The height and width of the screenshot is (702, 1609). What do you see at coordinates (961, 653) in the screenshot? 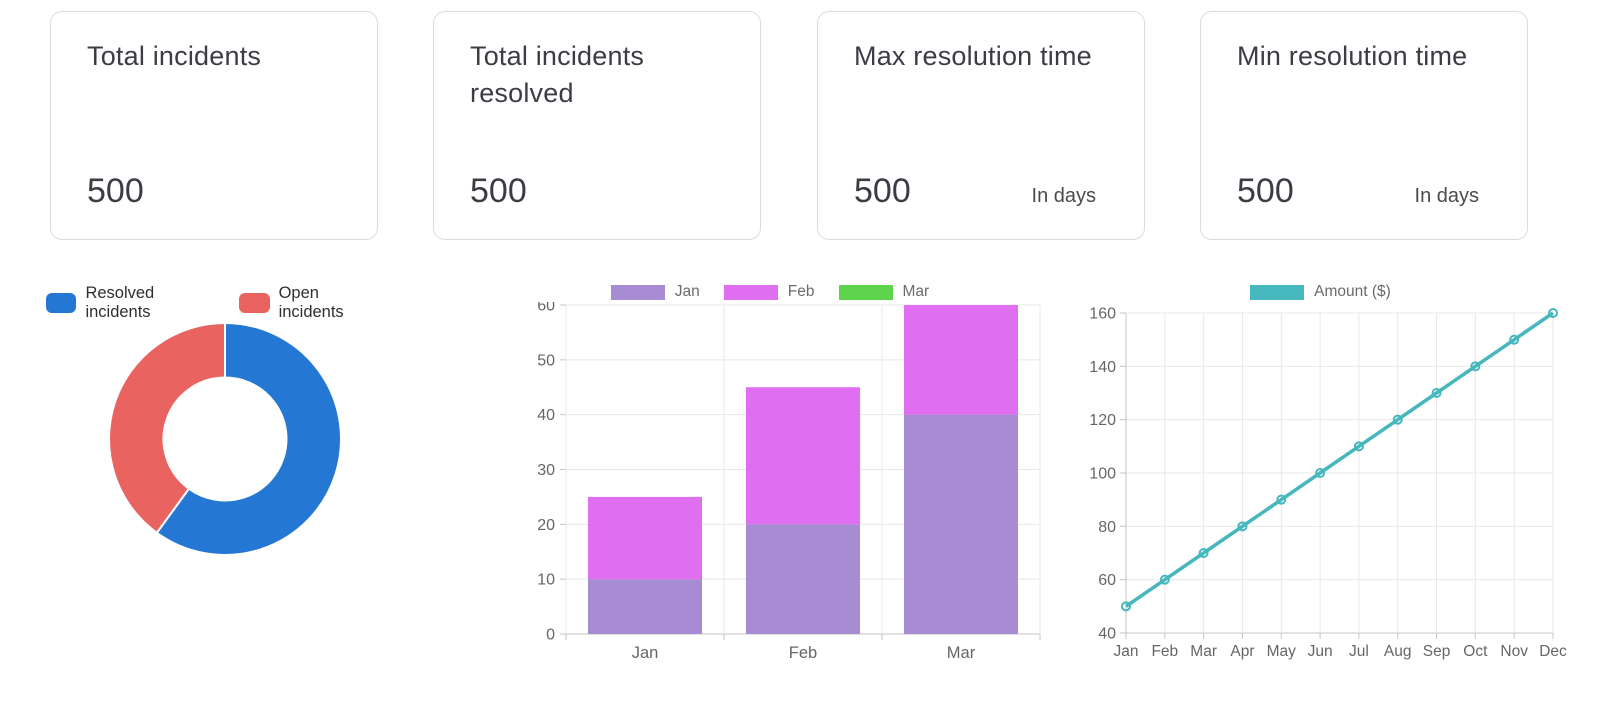
I see `bar-x-tick-label: Mar` at bounding box center [961, 653].